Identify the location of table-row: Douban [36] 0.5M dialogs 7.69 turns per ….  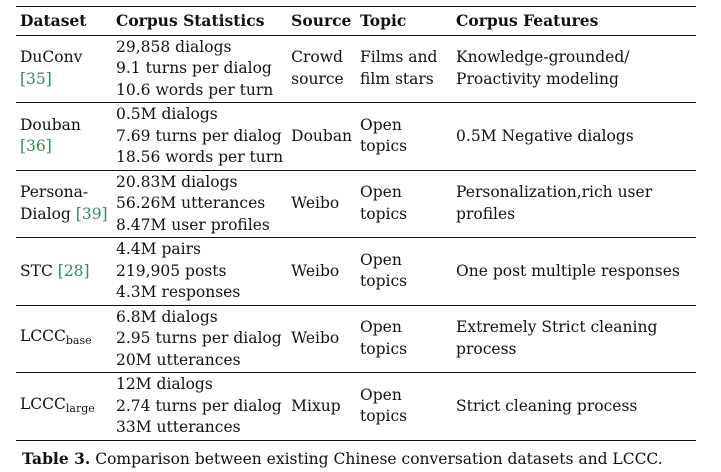
(356, 136).